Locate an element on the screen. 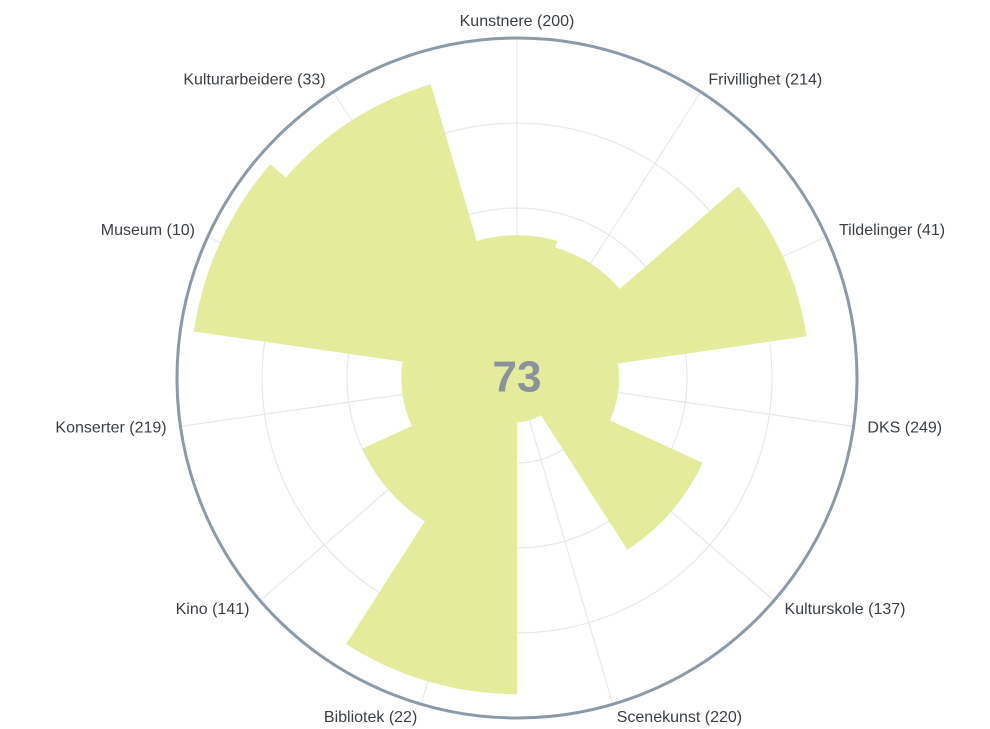  center-label: 73 is located at coordinates (517, 377).